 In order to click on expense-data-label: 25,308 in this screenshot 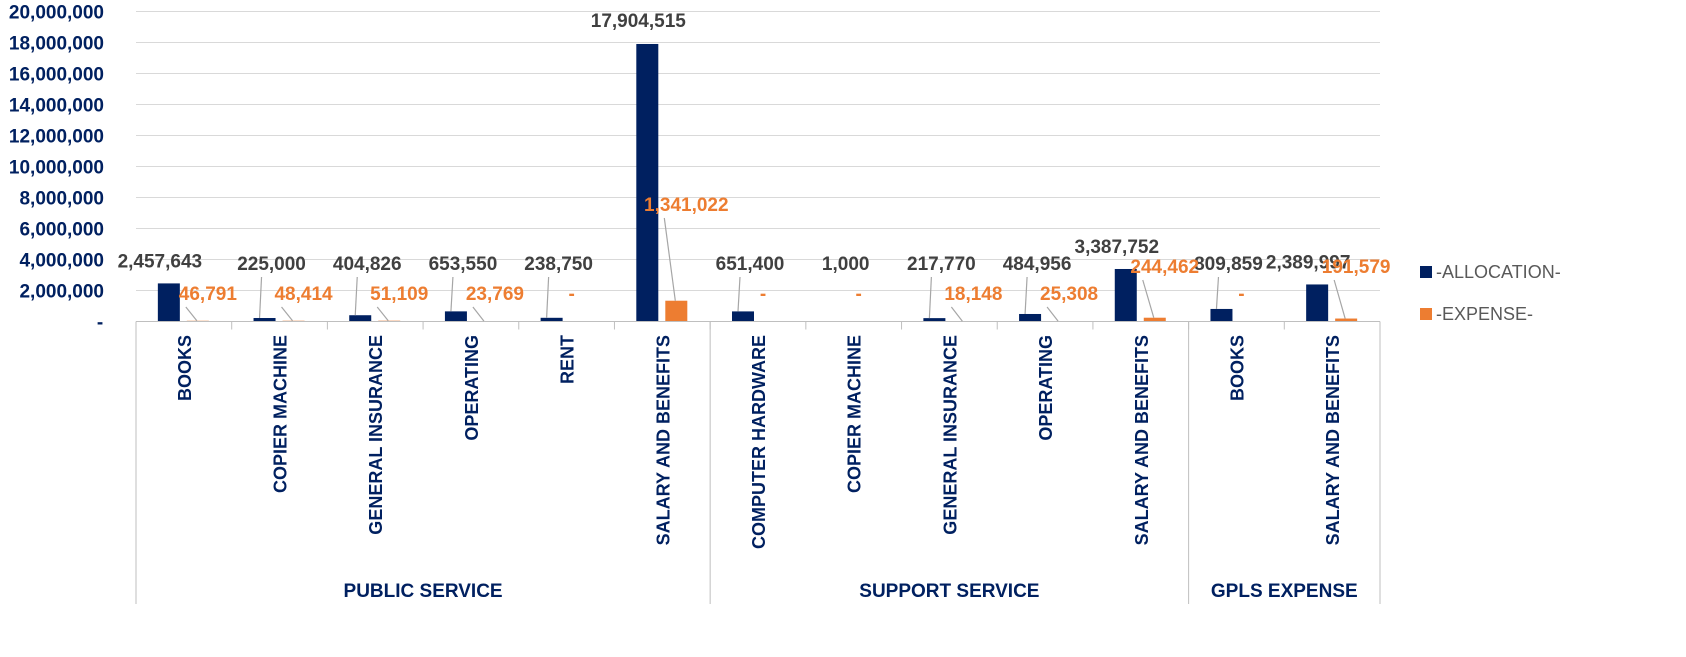, I will do `click(1069, 294)`.